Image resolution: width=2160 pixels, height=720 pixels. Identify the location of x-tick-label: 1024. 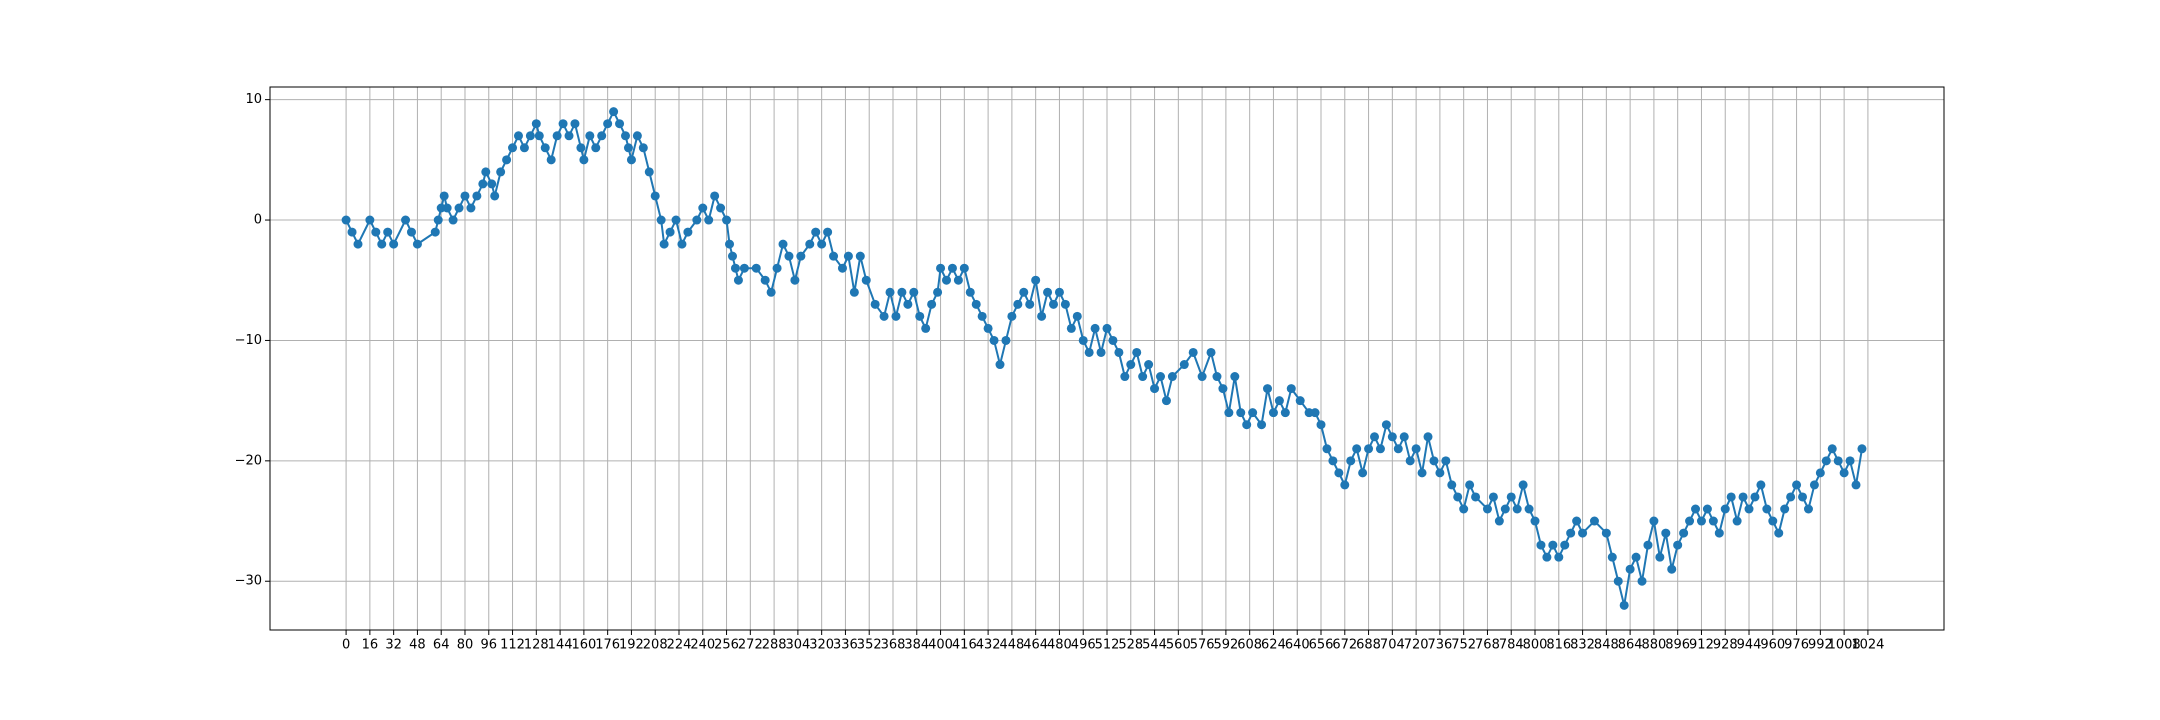
(1867, 645).